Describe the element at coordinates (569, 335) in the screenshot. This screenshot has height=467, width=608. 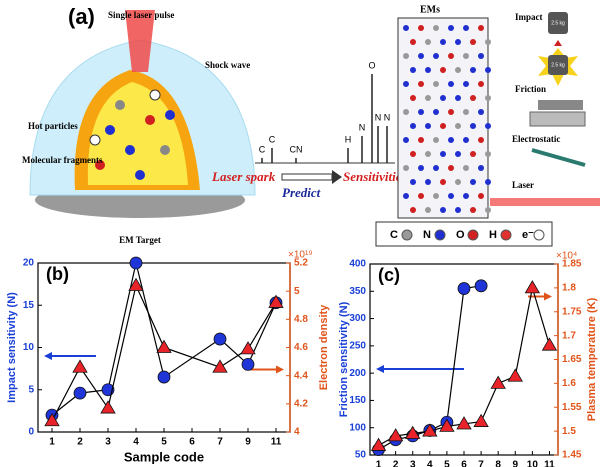
I see `y2-tick-label: 1.7` at that location.